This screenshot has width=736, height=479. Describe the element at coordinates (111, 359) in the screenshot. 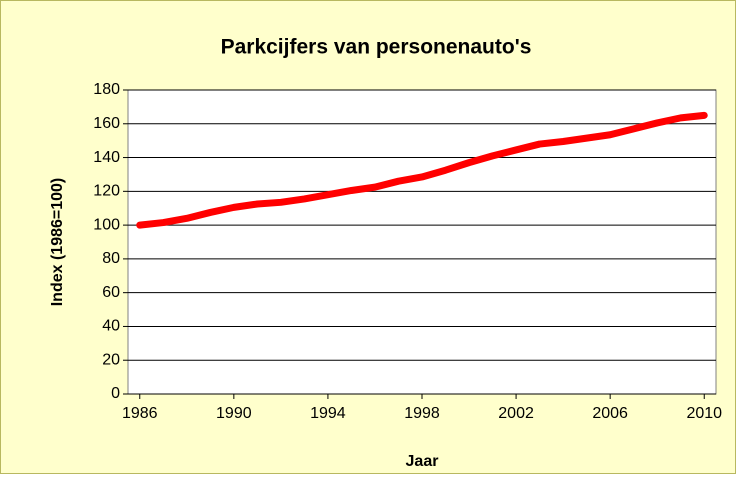

I see `y-tick-label: 20` at that location.